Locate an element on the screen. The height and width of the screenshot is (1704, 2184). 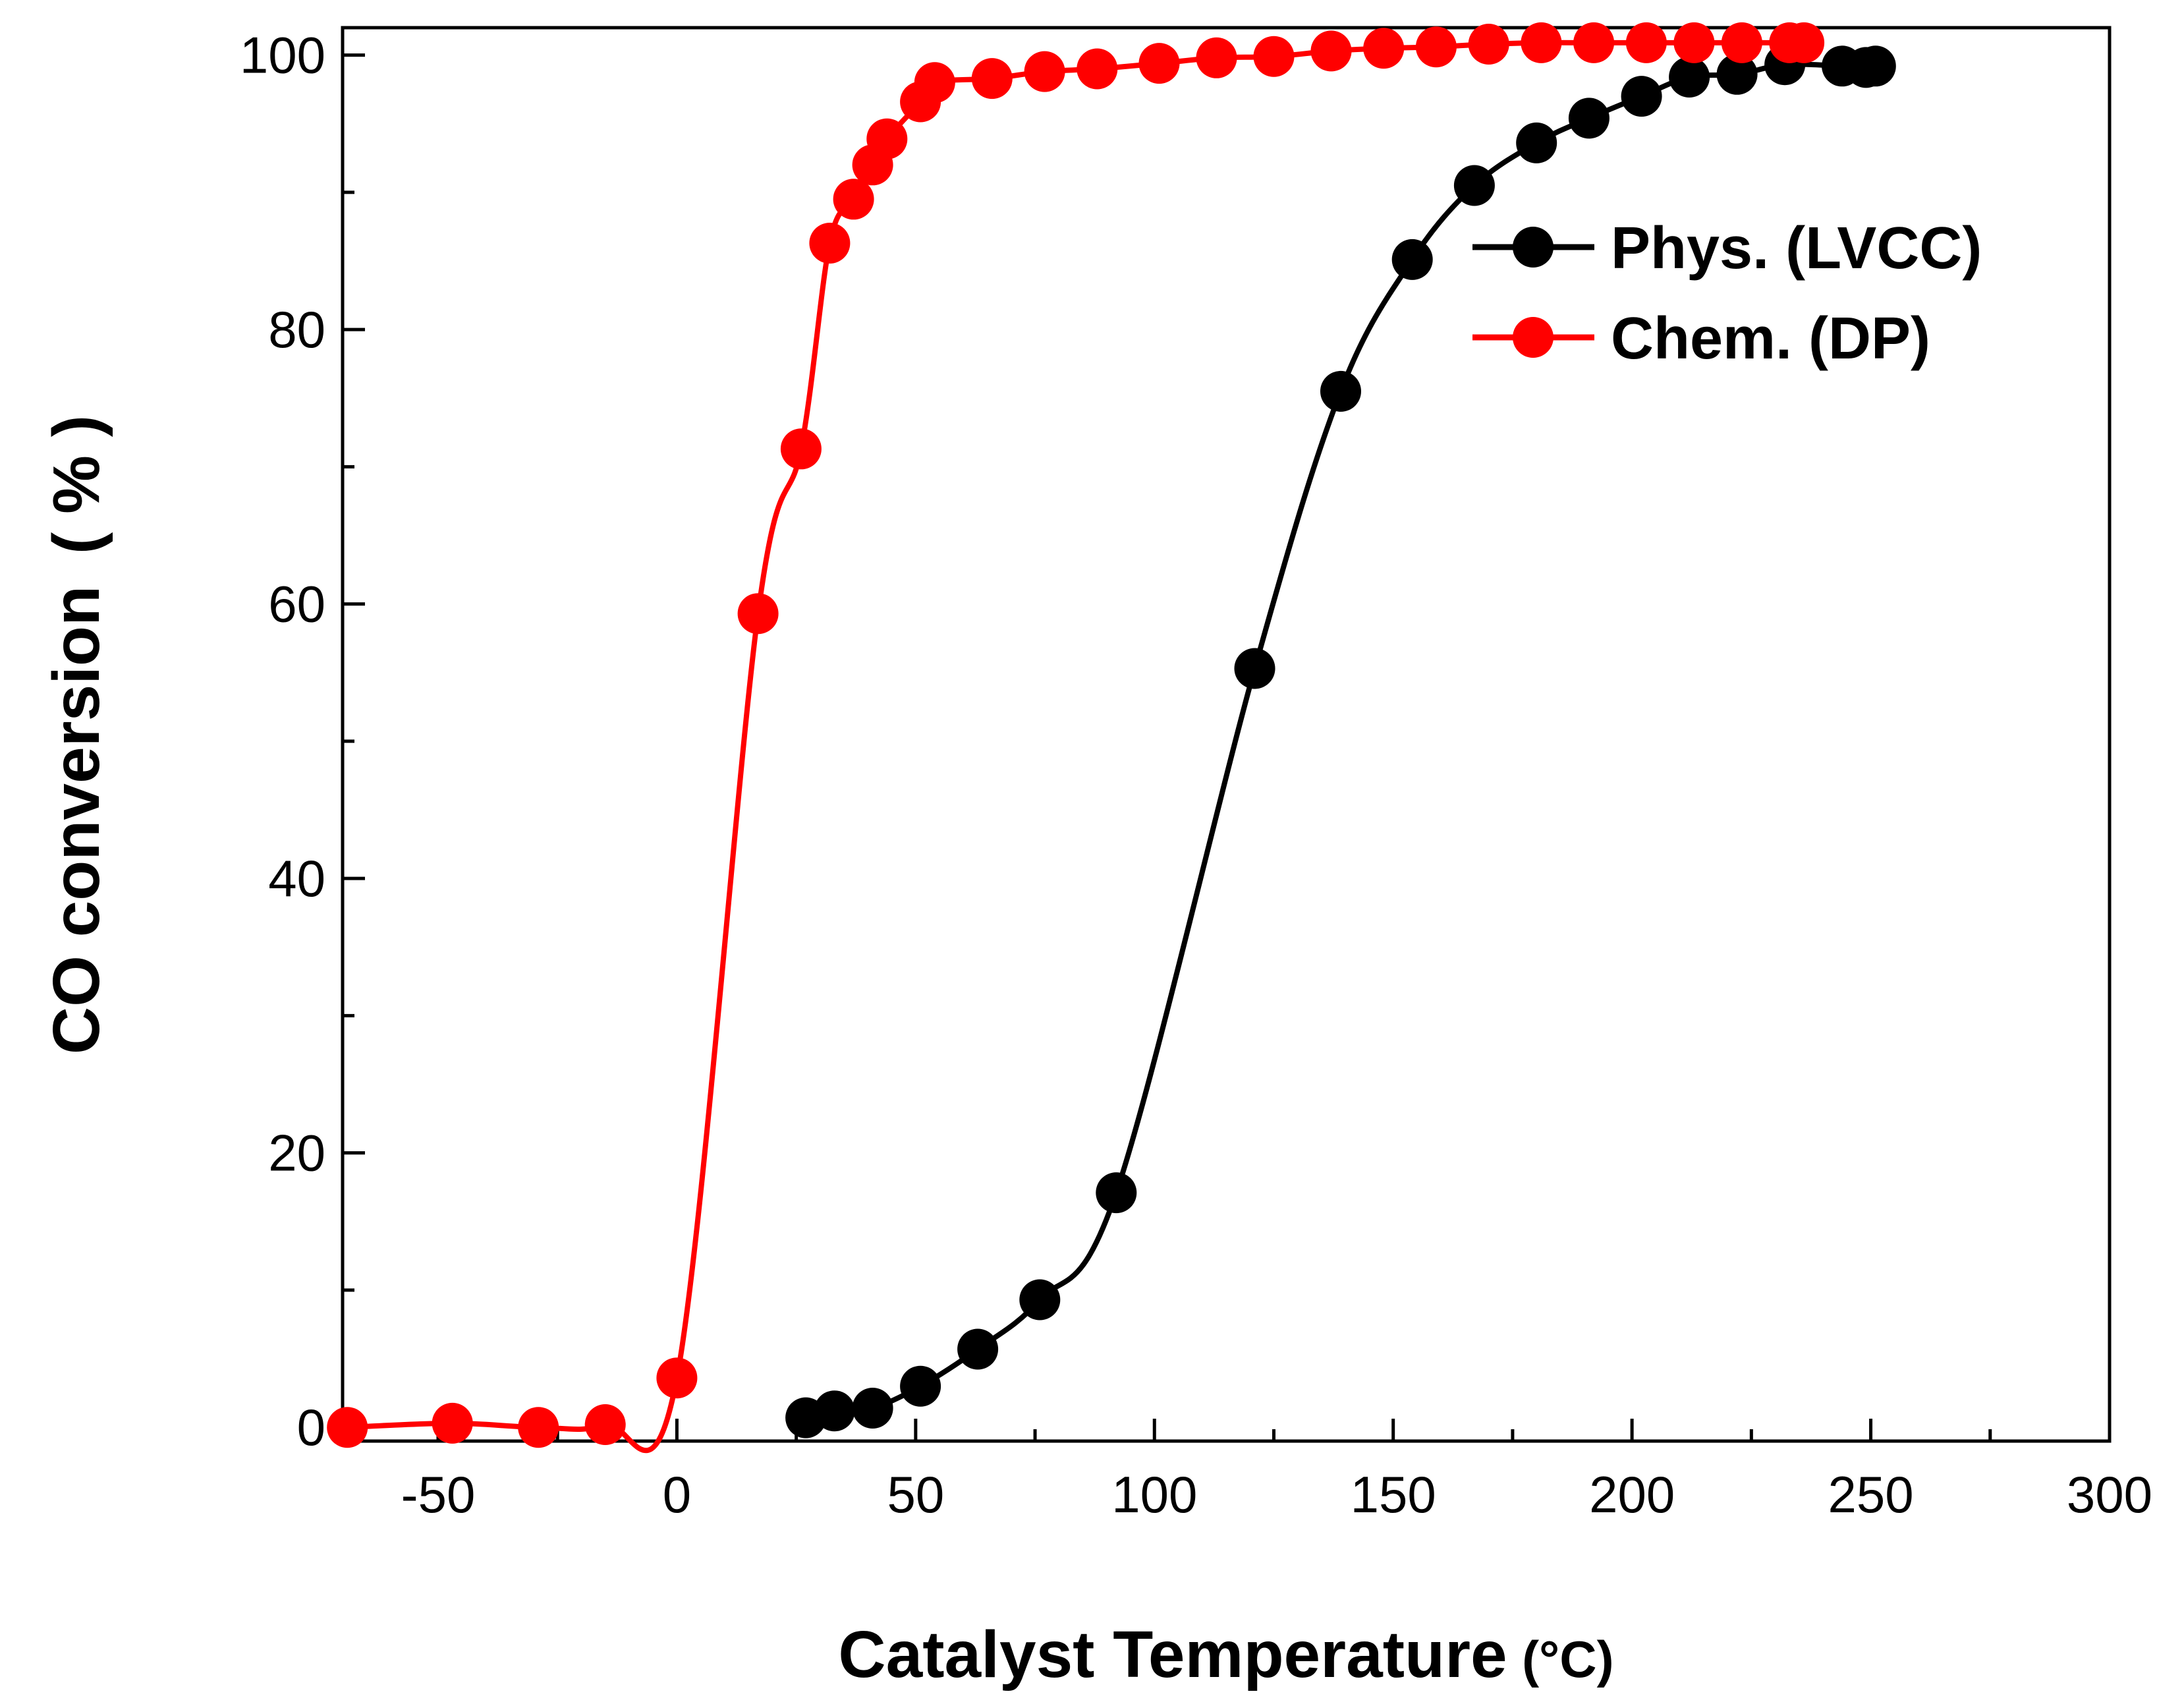
svg-text: CO conversion ( % ) is located at coordinates (76, 734).